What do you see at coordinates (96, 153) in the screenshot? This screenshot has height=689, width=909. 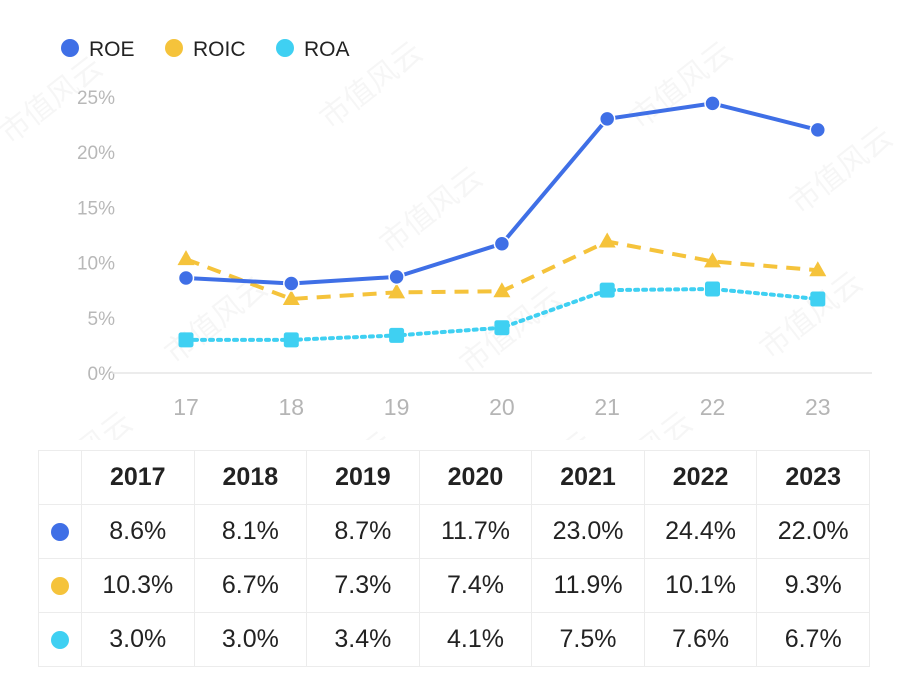 I see `y-tick-label: 20%` at bounding box center [96, 153].